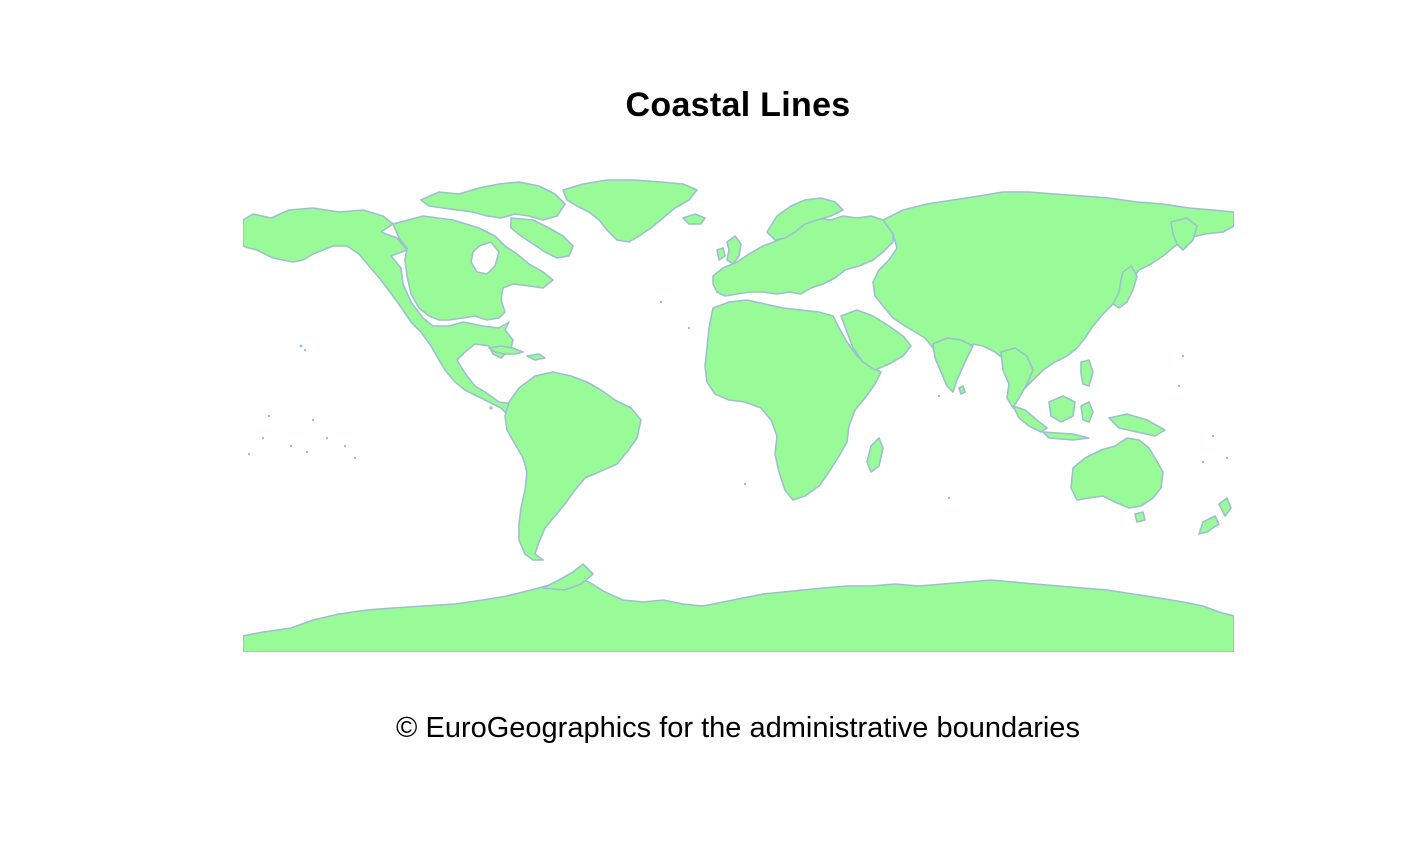  Describe the element at coordinates (386, 315) in the screenshot. I see `landmass-north-america` at that location.